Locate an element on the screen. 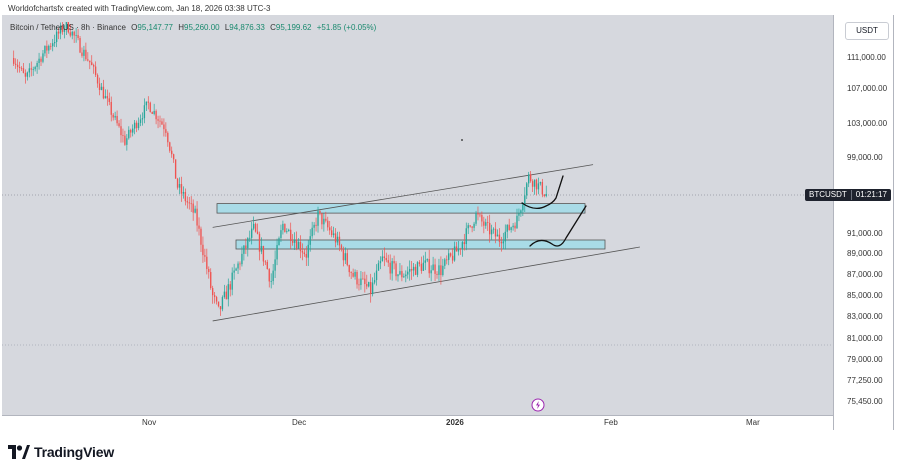 This screenshot has width=900, height=471. currency-button: USDT is located at coordinates (867, 31).